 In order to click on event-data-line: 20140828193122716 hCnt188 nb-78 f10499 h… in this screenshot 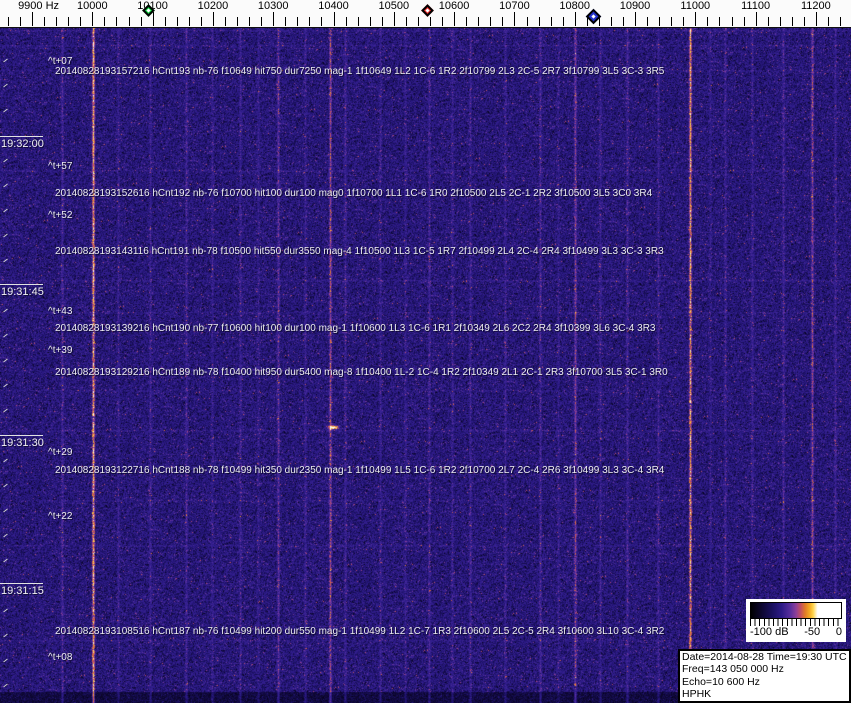, I will do `click(360, 470)`.